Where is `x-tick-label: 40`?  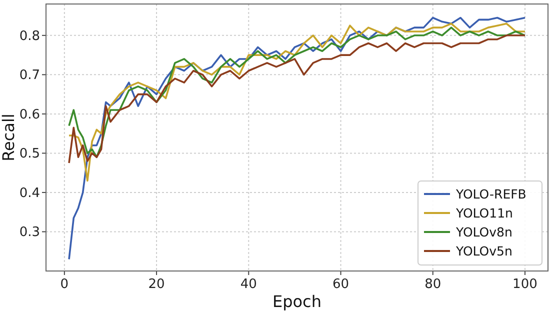
x-tick-label: 40 is located at coordinates (248, 284).